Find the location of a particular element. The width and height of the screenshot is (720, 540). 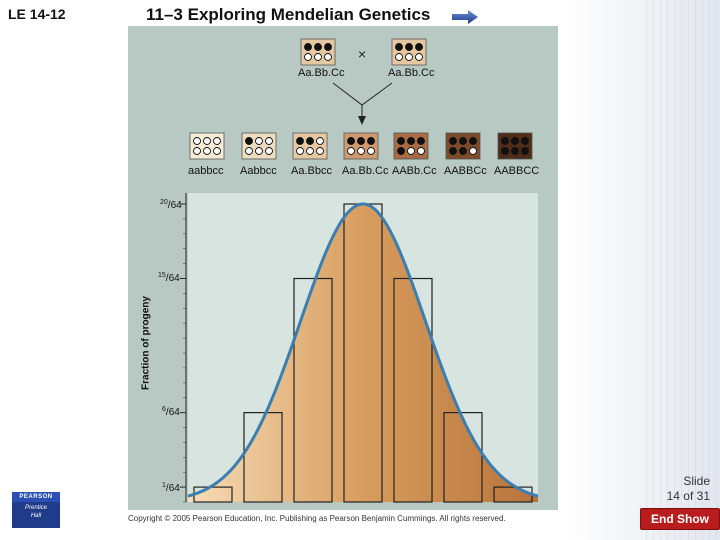

logo-bottom-text: Prentice Hall is located at coordinates (35, 512).